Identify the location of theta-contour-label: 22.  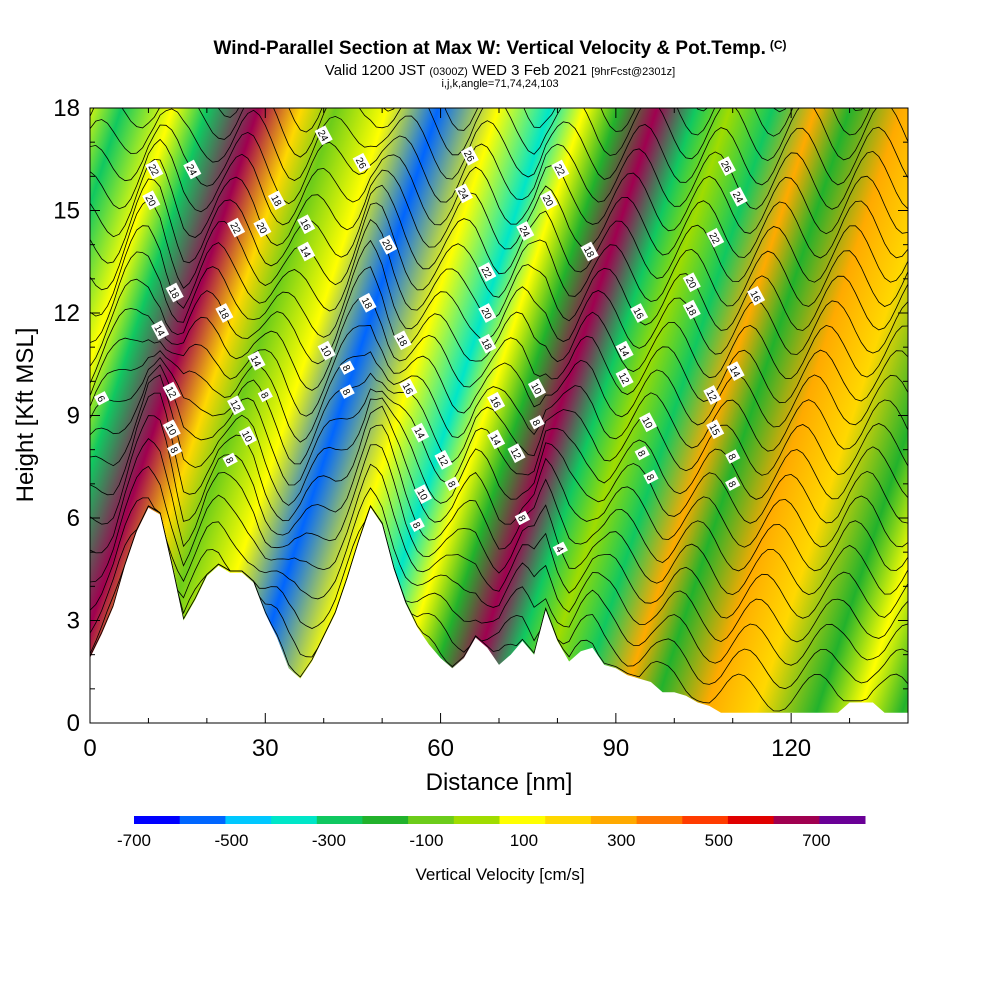
(236, 227).